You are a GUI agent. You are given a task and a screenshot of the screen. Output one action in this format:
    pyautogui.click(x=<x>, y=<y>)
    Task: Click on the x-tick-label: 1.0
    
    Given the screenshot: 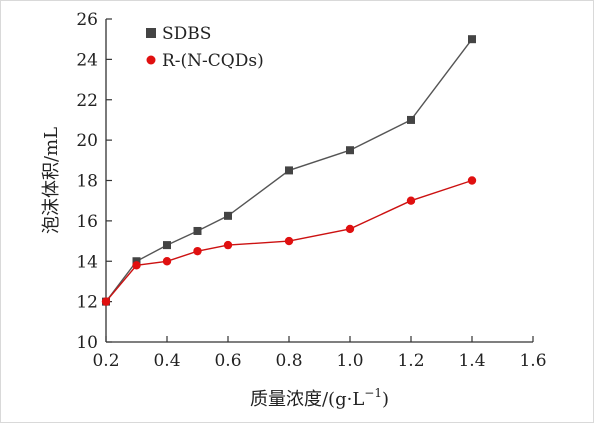 What is the action you would take?
    pyautogui.click(x=349, y=361)
    